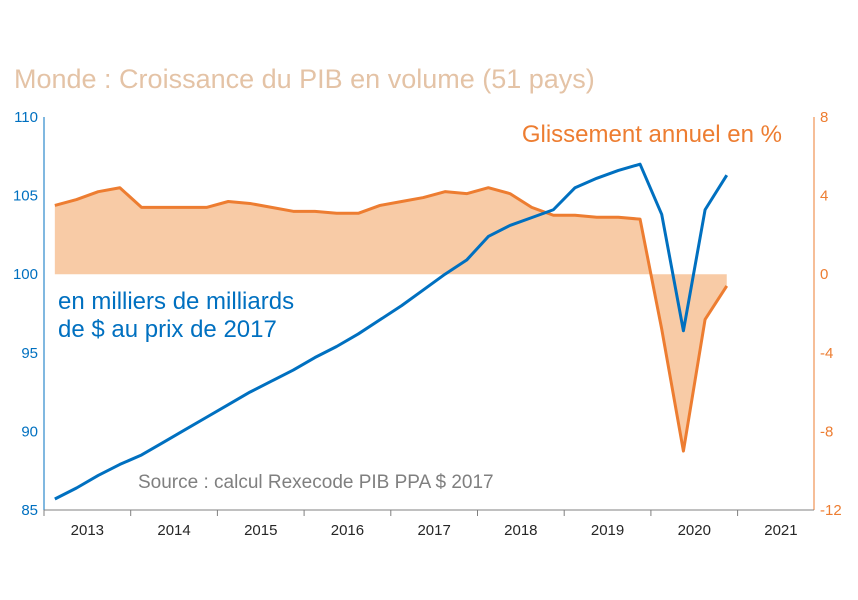  What do you see at coordinates (607, 530) in the screenshot?
I see `x-tick-label: 2019` at bounding box center [607, 530].